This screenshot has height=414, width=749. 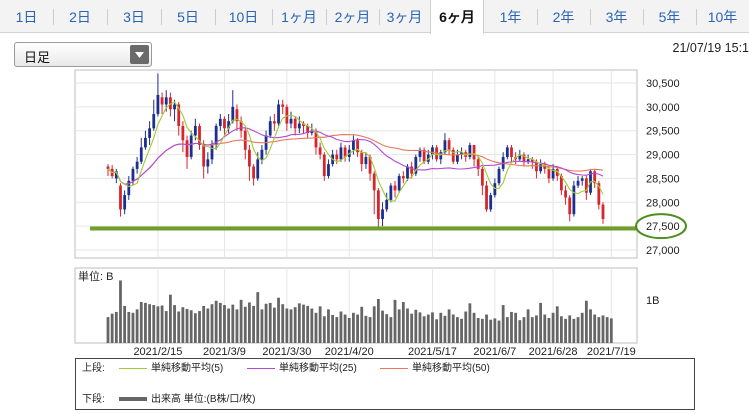 I want to click on legend-lower-row: 下段: 出来高 単位:(B株/口/枚), so click(x=168, y=400).